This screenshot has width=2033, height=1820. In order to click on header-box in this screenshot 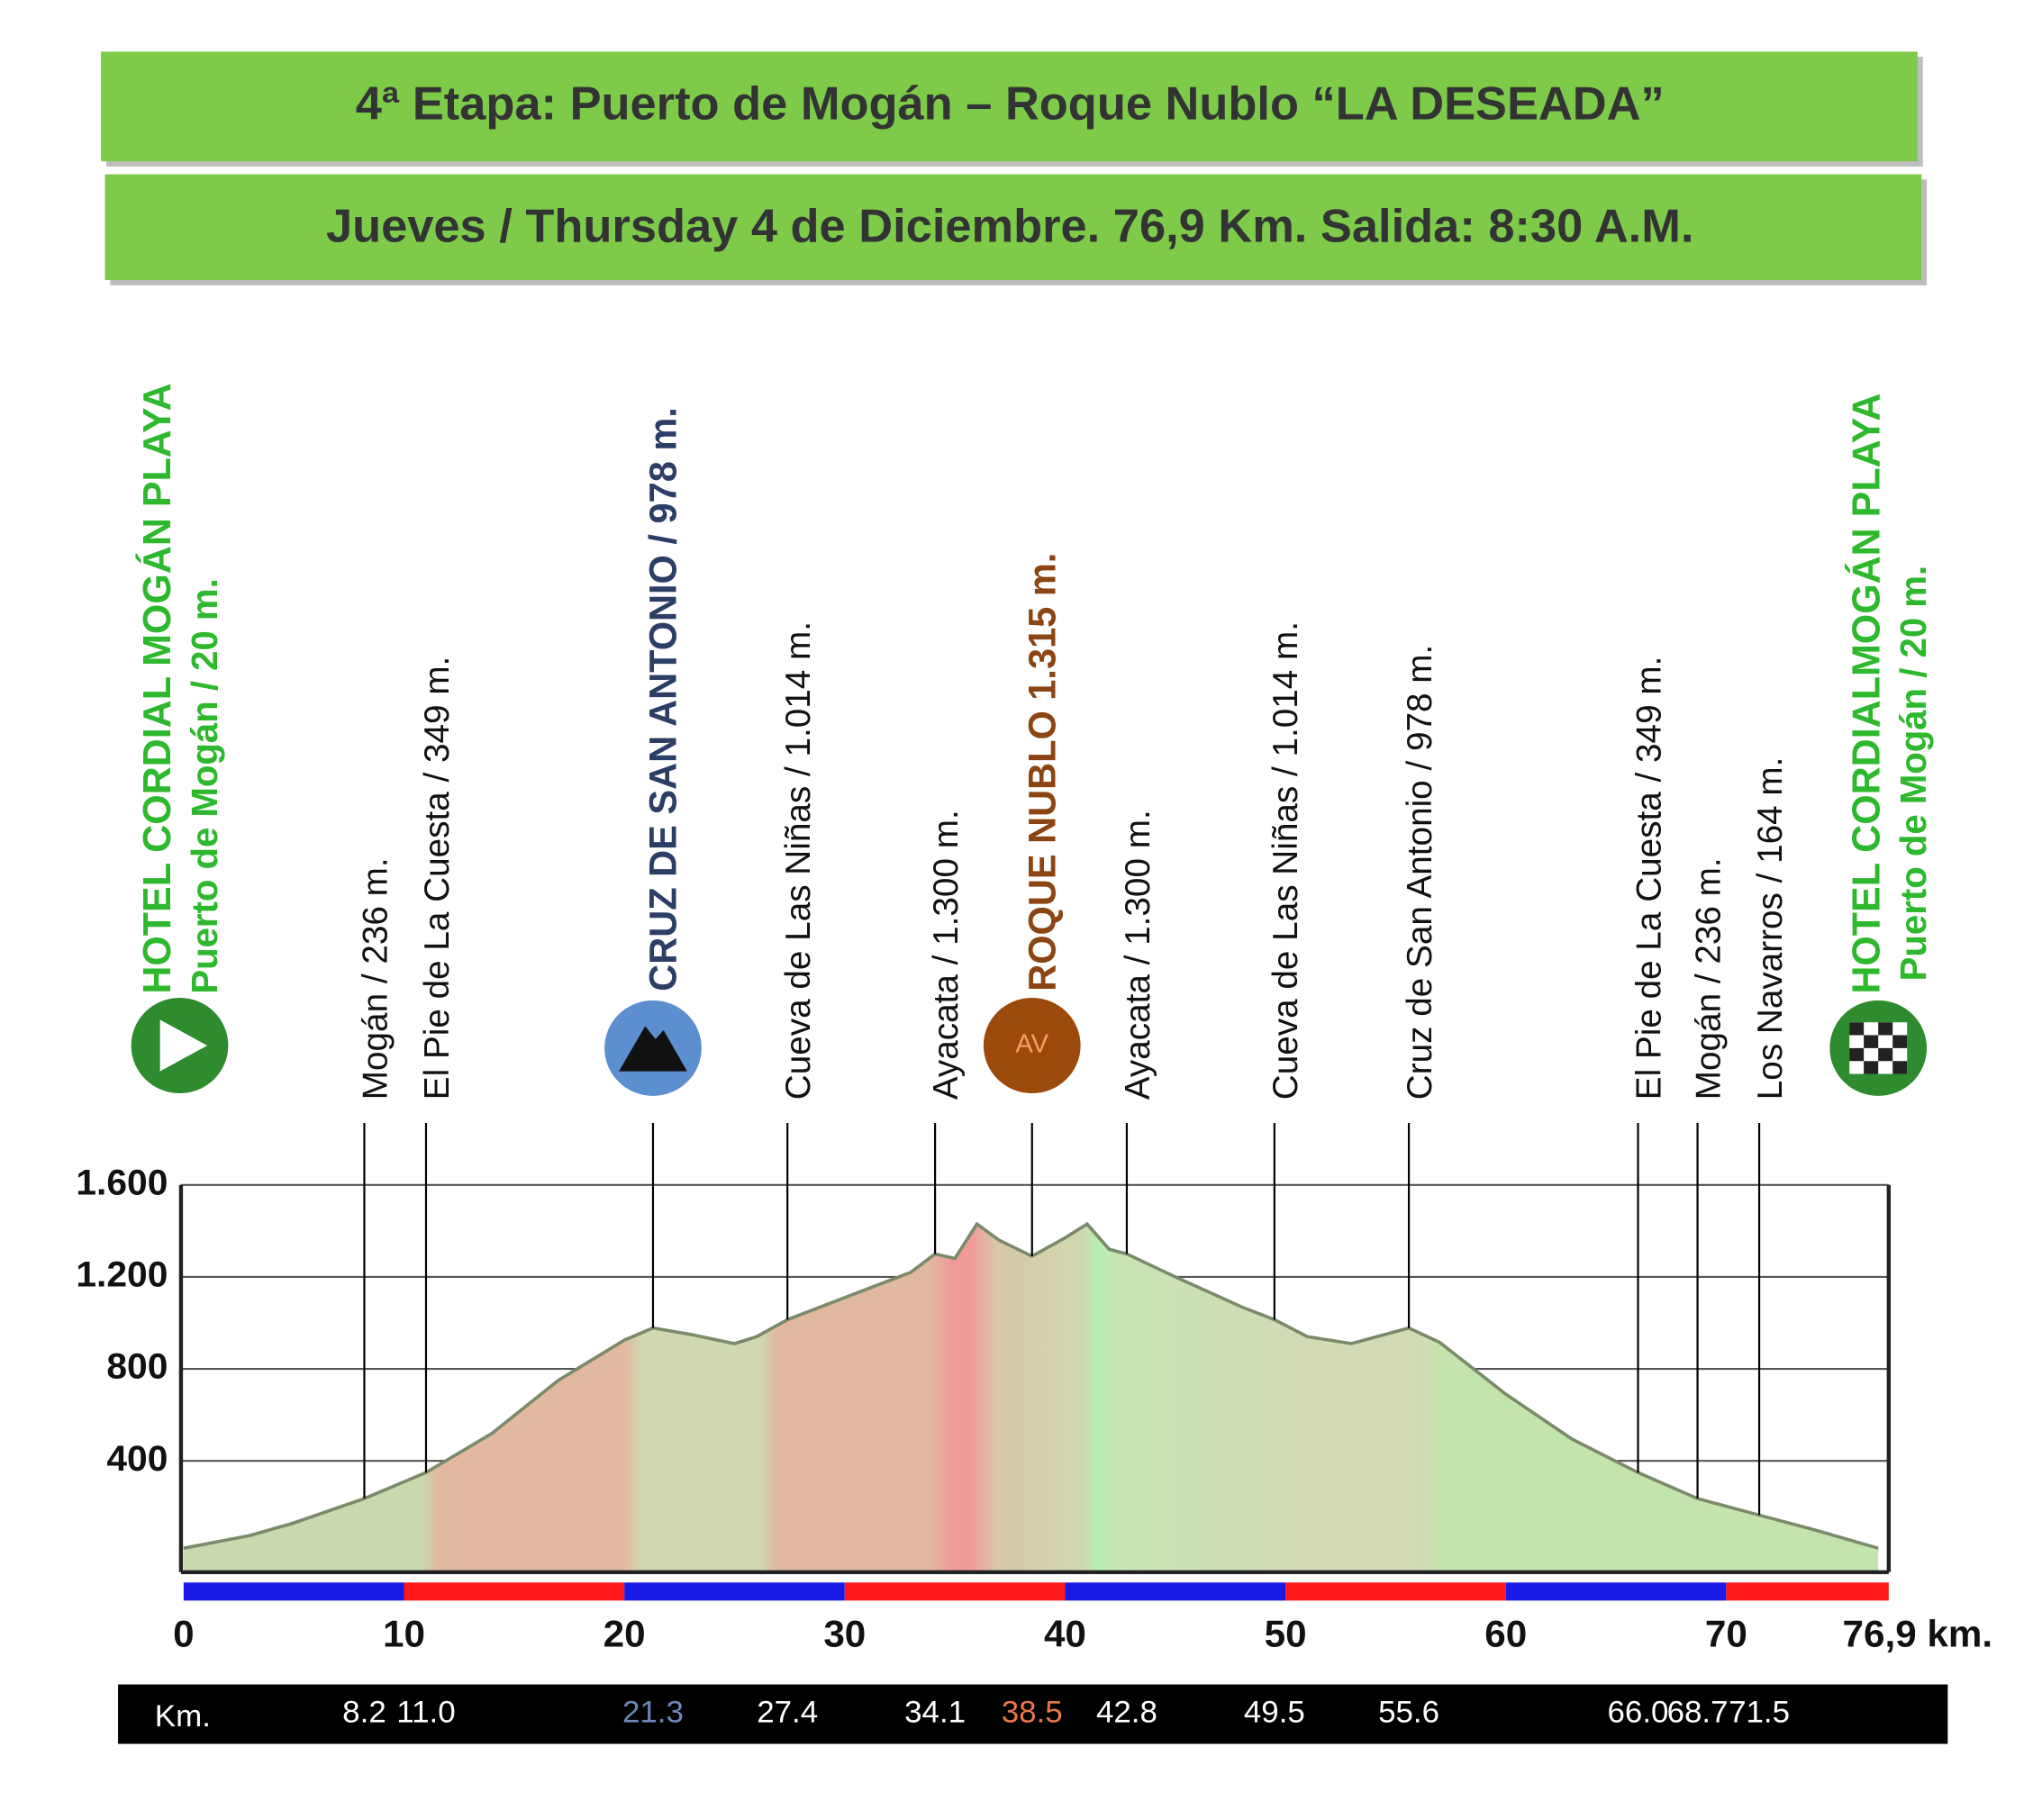, I will do `click(1009, 106)`.